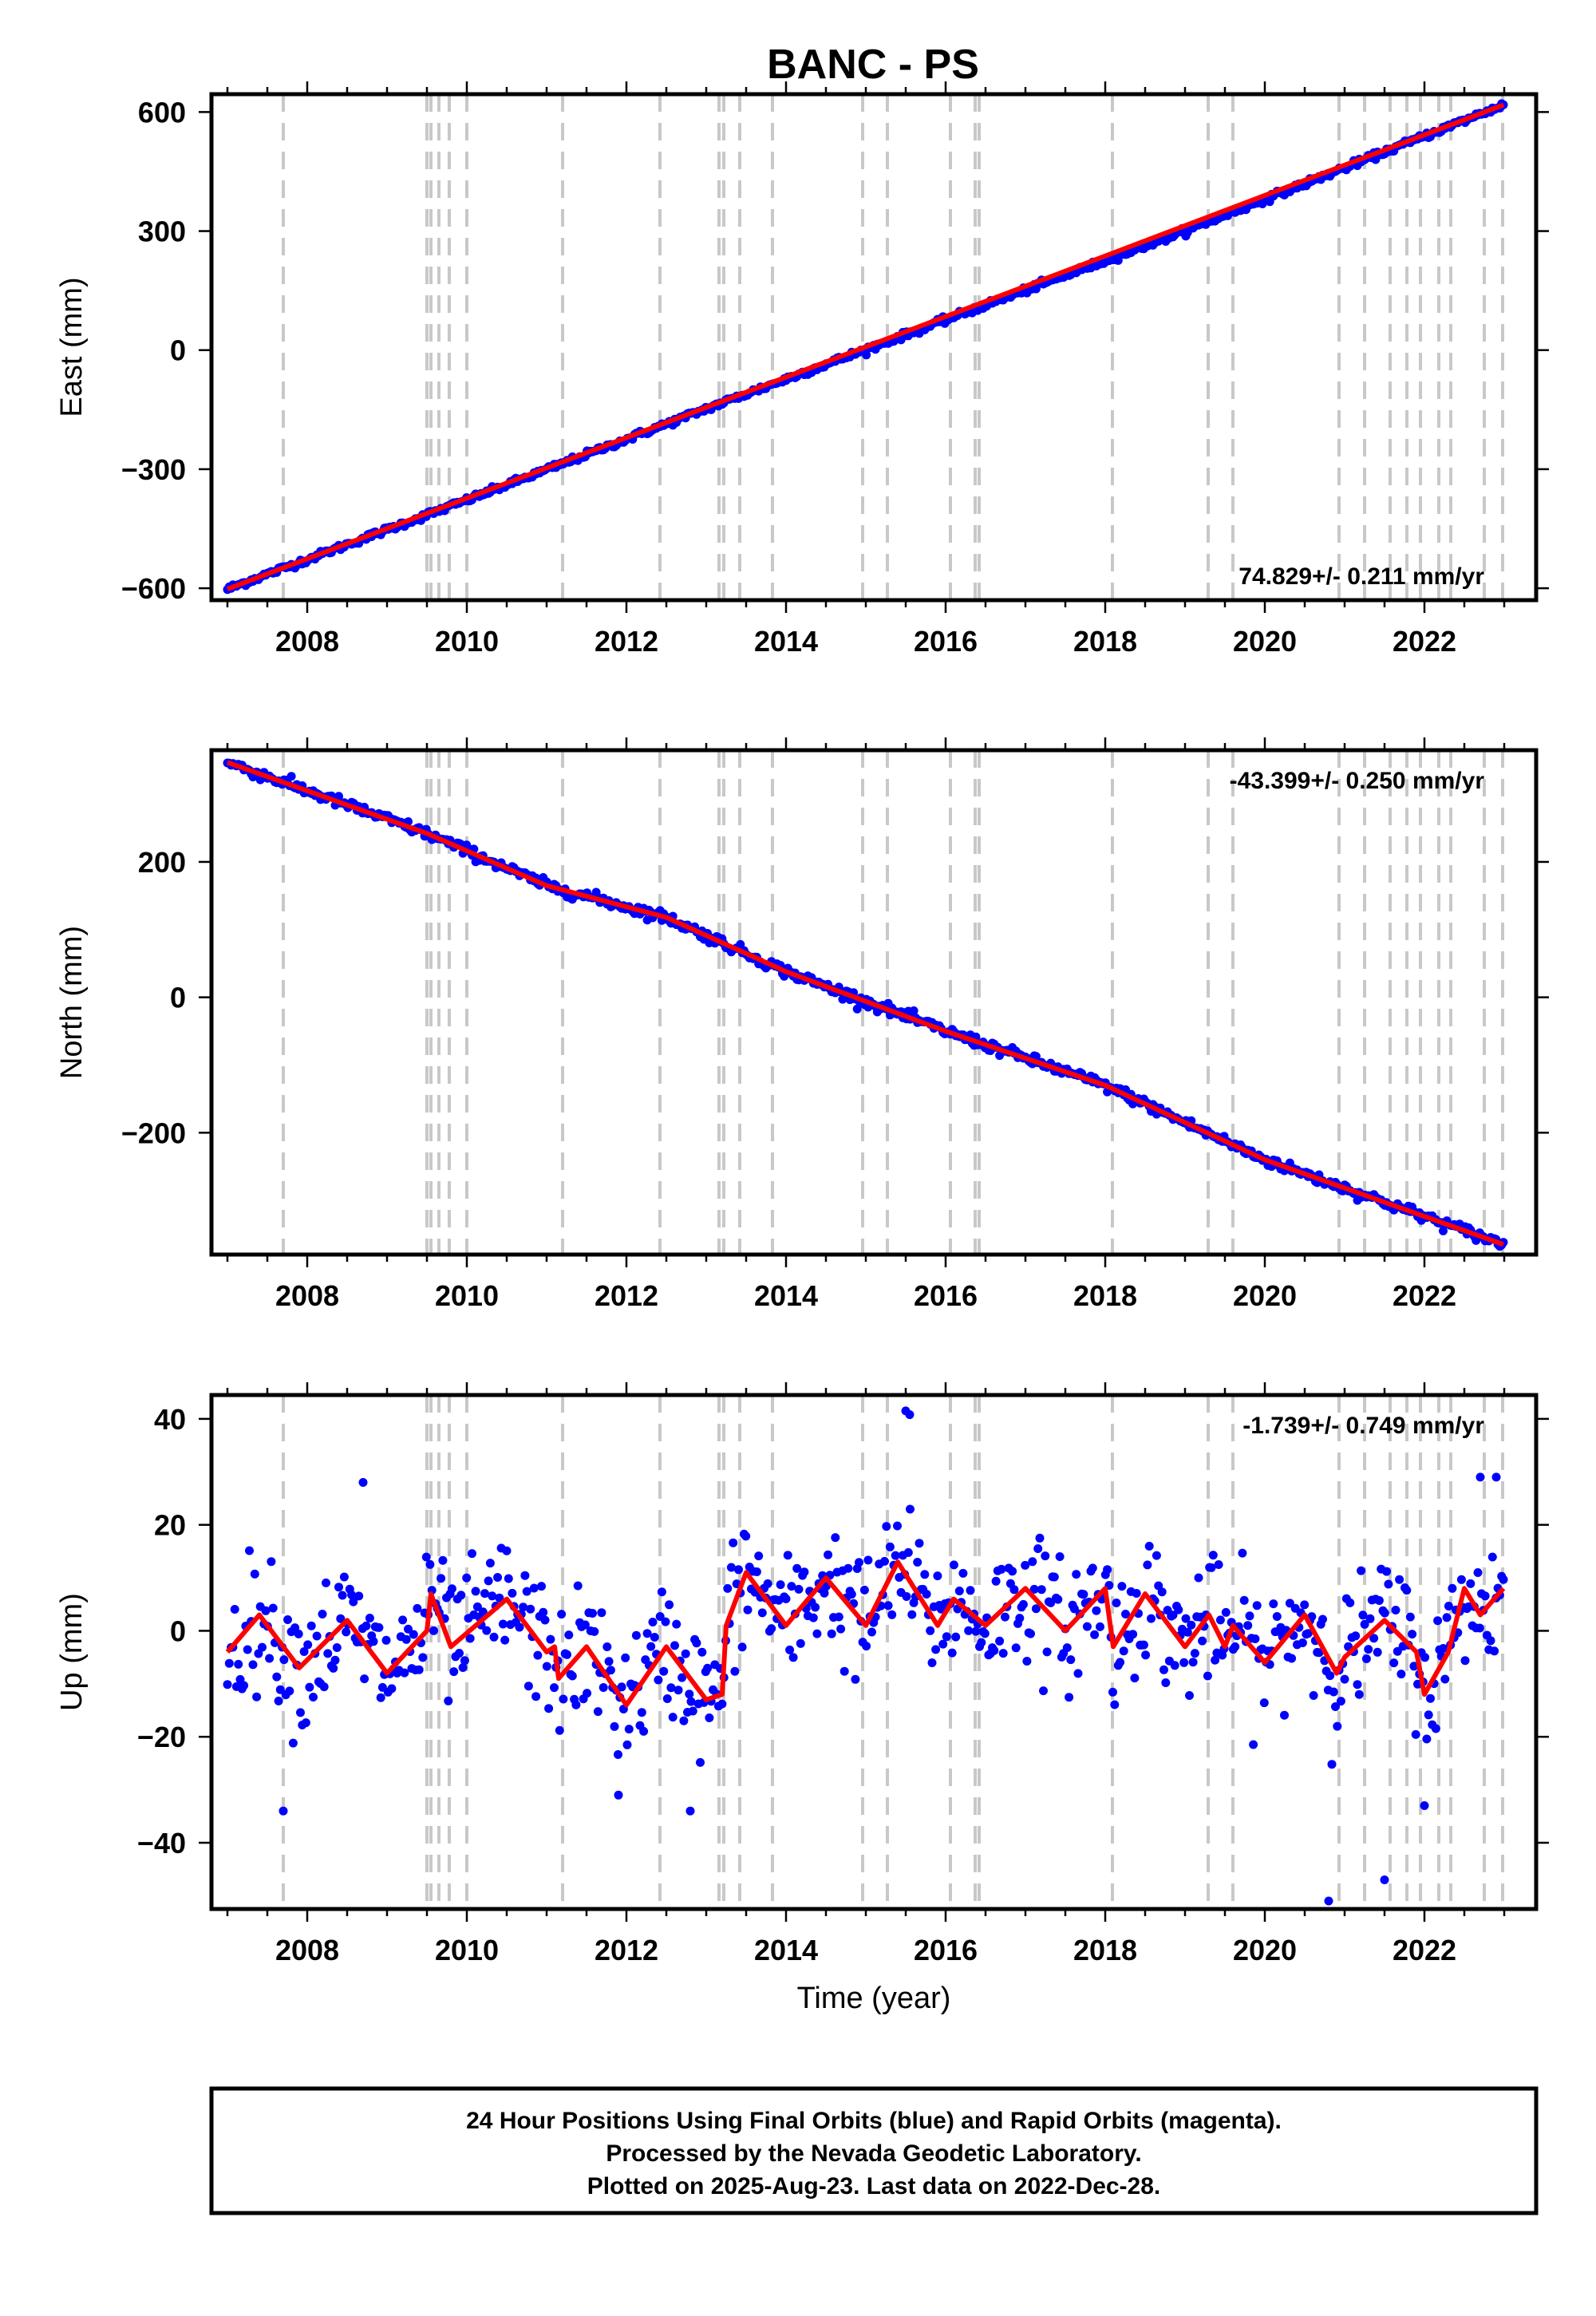 Image resolution: width=1596 pixels, height=2316 pixels. What do you see at coordinates (874, 2150) in the screenshot?
I see `footer-frame` at bounding box center [874, 2150].